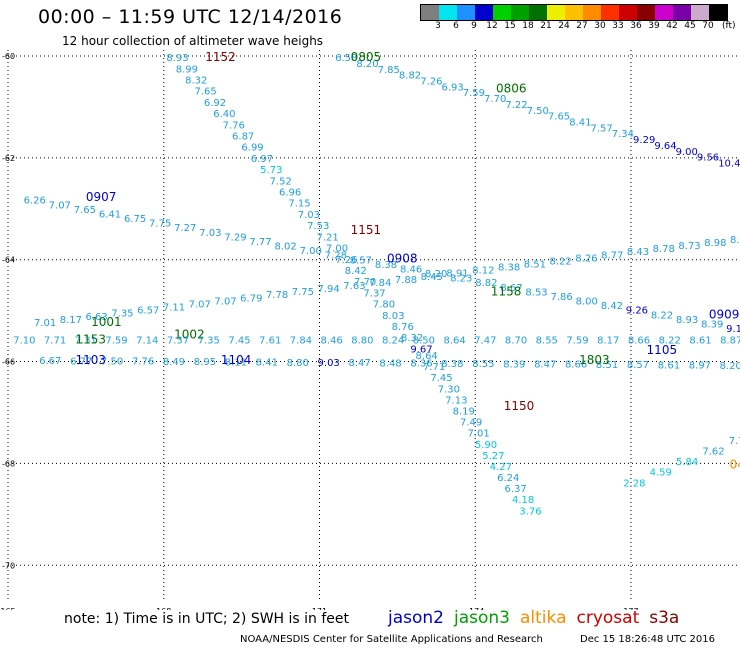  What do you see at coordinates (690, 26) in the screenshot?
I see `legend-label: 45` at bounding box center [690, 26].